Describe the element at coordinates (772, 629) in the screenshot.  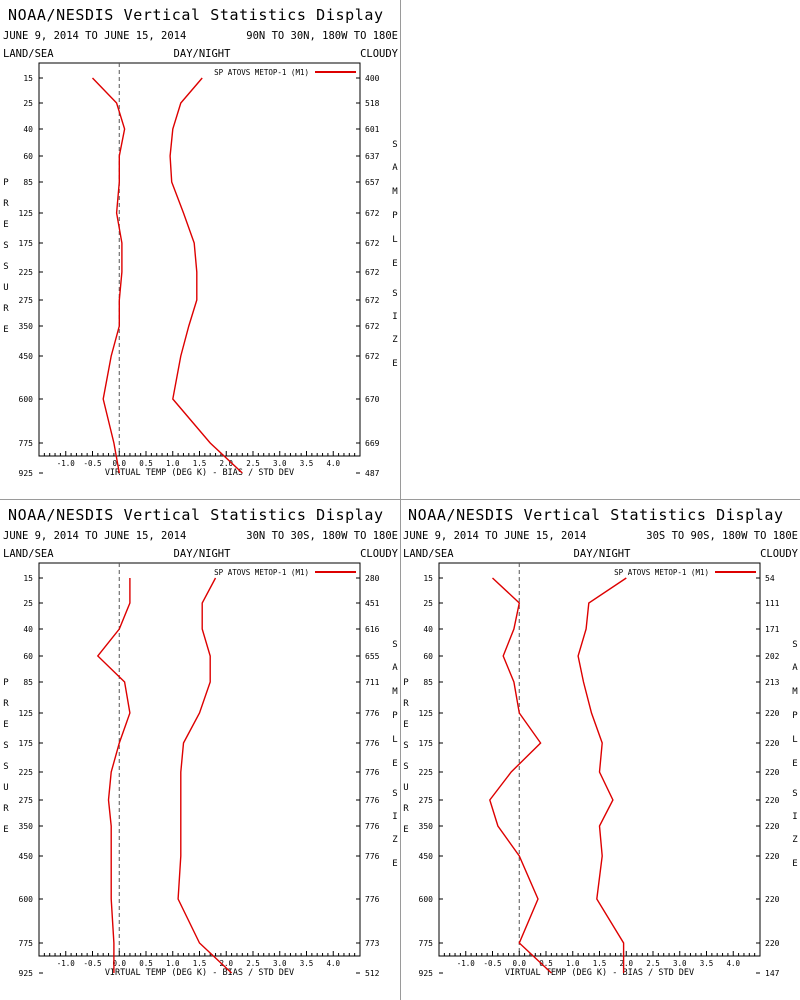
I see `sample-size-label: 171` at that location.